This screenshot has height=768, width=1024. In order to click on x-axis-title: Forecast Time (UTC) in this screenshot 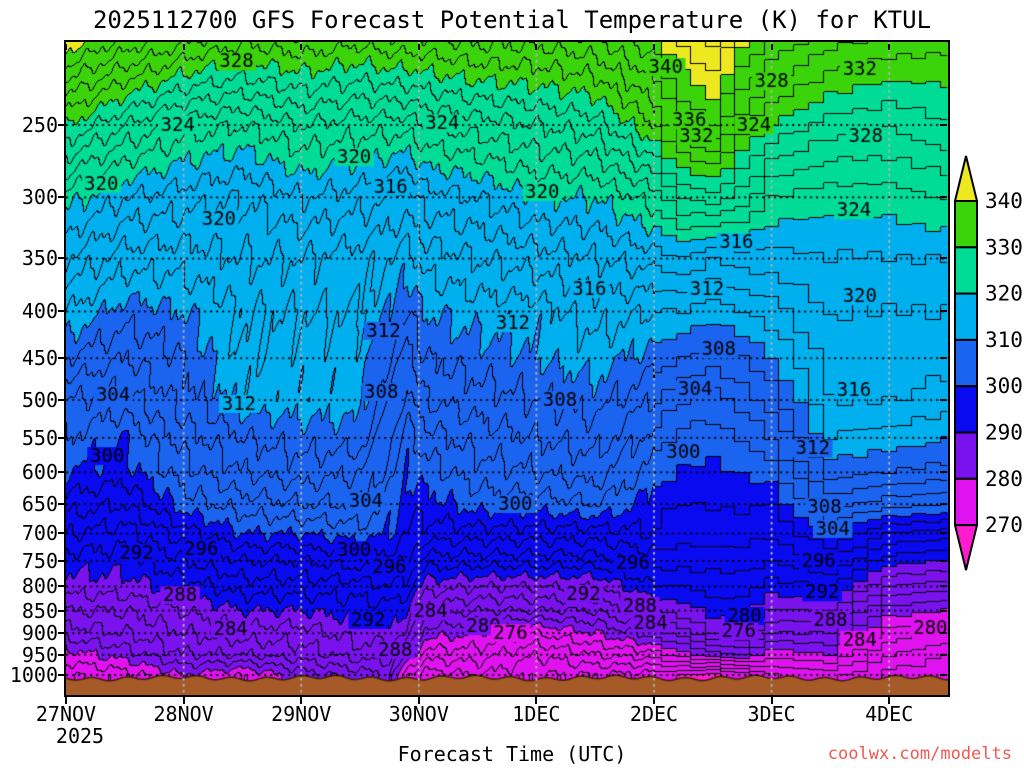, I will do `click(512, 754)`.